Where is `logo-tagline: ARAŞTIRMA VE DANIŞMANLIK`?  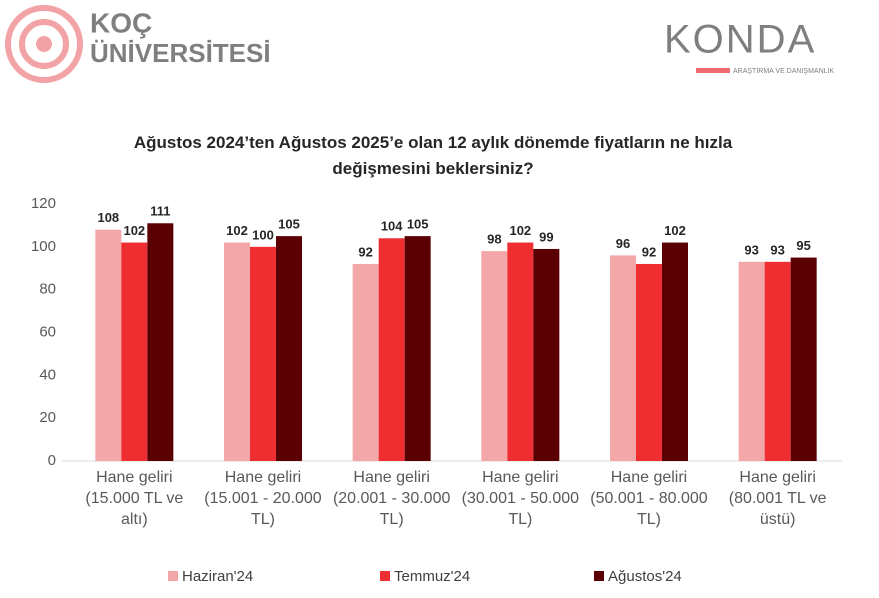
logo-tagline: ARAŞTIRMA VE DANIŞMANLIK is located at coordinates (783, 71).